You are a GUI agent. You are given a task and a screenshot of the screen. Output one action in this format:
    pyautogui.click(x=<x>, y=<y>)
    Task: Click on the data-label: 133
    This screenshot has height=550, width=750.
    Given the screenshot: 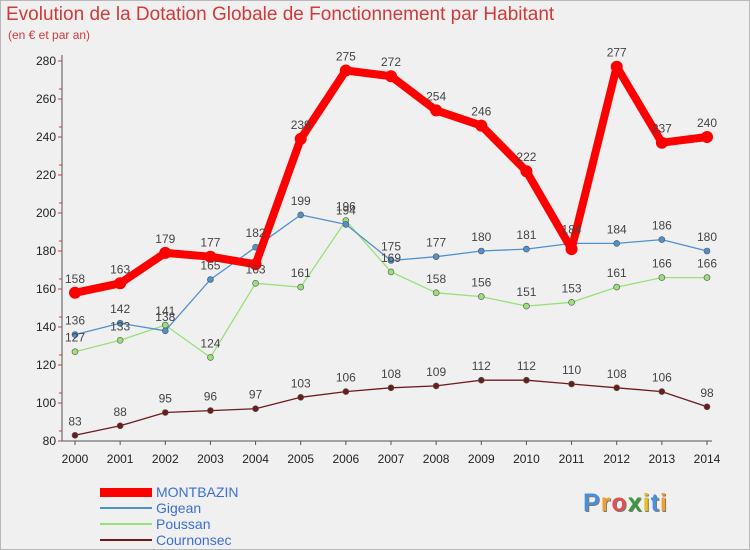 What is the action you would take?
    pyautogui.click(x=120, y=326)
    